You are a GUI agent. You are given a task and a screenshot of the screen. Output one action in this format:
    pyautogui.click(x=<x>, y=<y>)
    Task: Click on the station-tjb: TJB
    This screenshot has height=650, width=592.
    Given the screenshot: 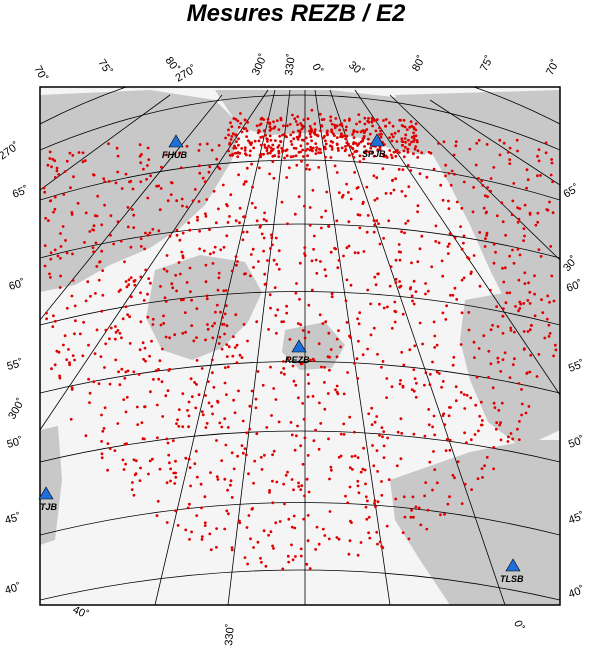 What is the action you would take?
    pyautogui.click(x=48, y=499)
    